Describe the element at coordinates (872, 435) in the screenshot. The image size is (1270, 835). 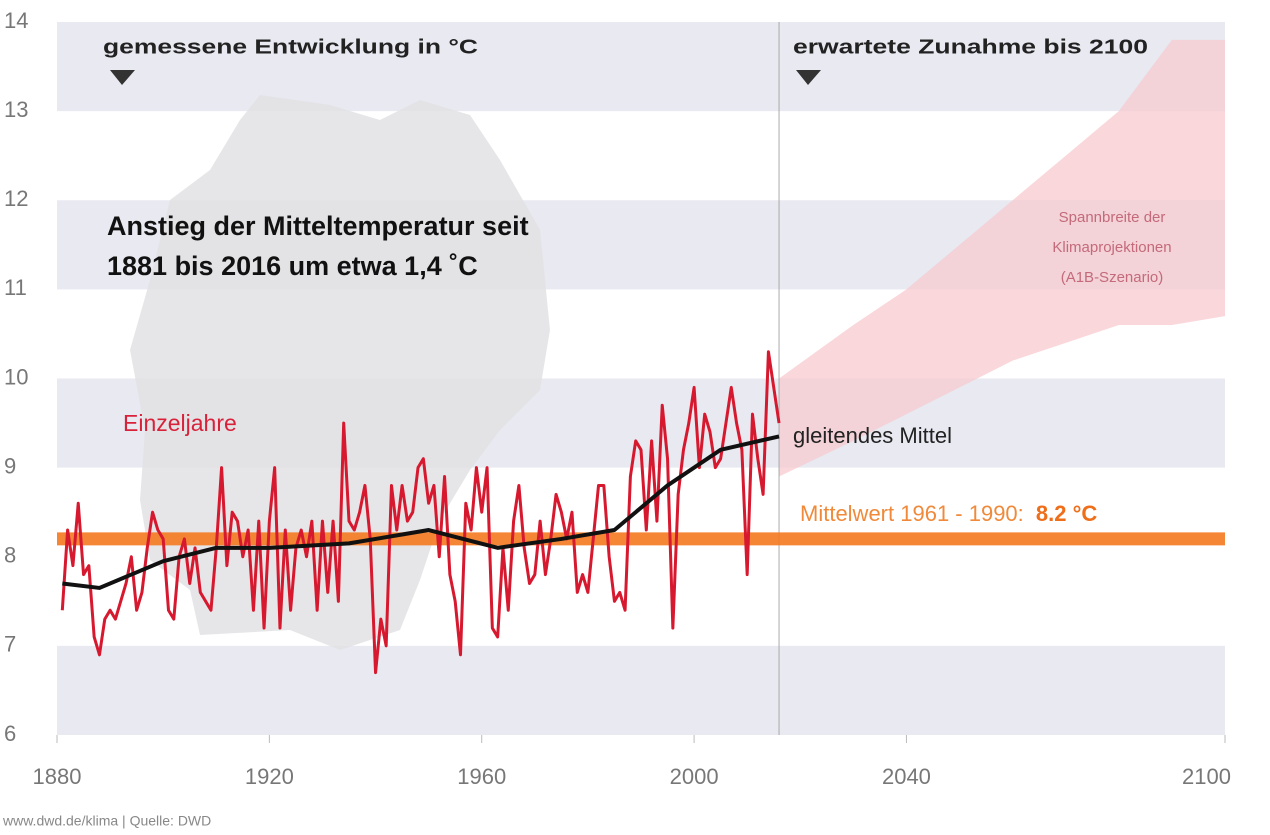
I see `series-label: gleitendes Mittel` at that location.